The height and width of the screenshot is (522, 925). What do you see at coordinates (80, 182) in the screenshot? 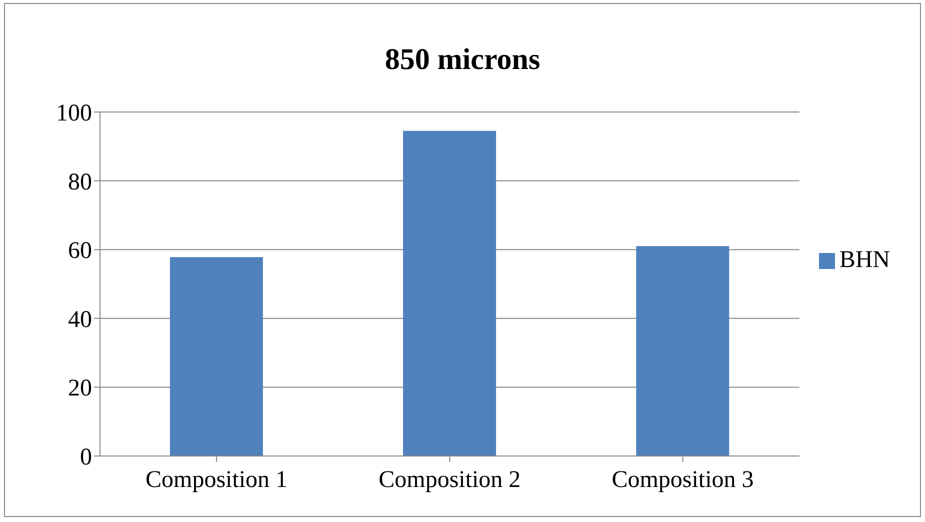
I see `y-tick-label: 80` at bounding box center [80, 182].